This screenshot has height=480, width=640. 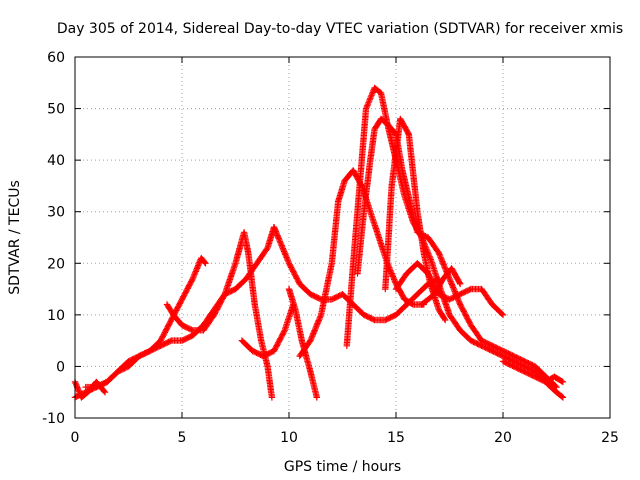 I want to click on x-tick-label: 20, so click(x=503, y=438).